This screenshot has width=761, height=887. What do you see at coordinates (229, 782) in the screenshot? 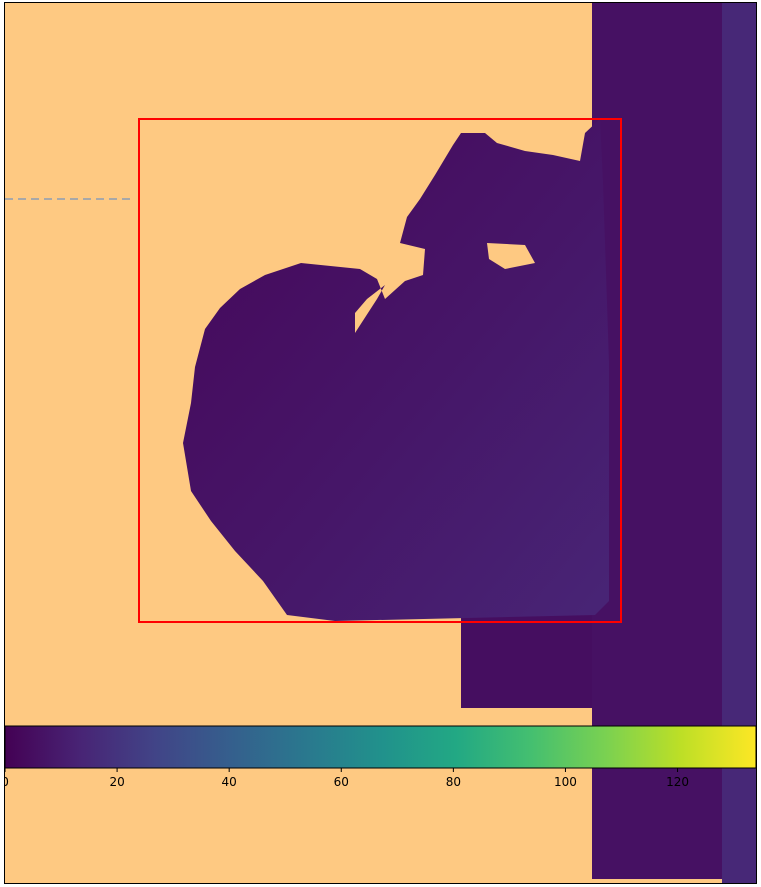
I see `colorbar-tick-label: 40` at bounding box center [229, 782].